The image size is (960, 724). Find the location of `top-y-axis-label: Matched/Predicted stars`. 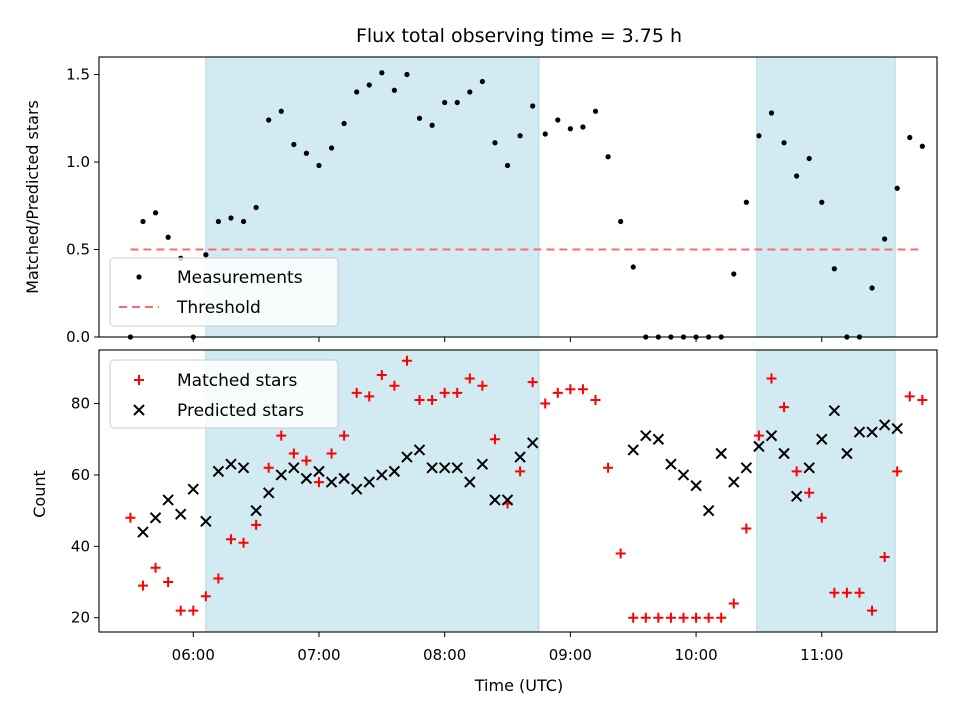

top-y-axis-label: Matched/Predicted stars is located at coordinates (32, 197).